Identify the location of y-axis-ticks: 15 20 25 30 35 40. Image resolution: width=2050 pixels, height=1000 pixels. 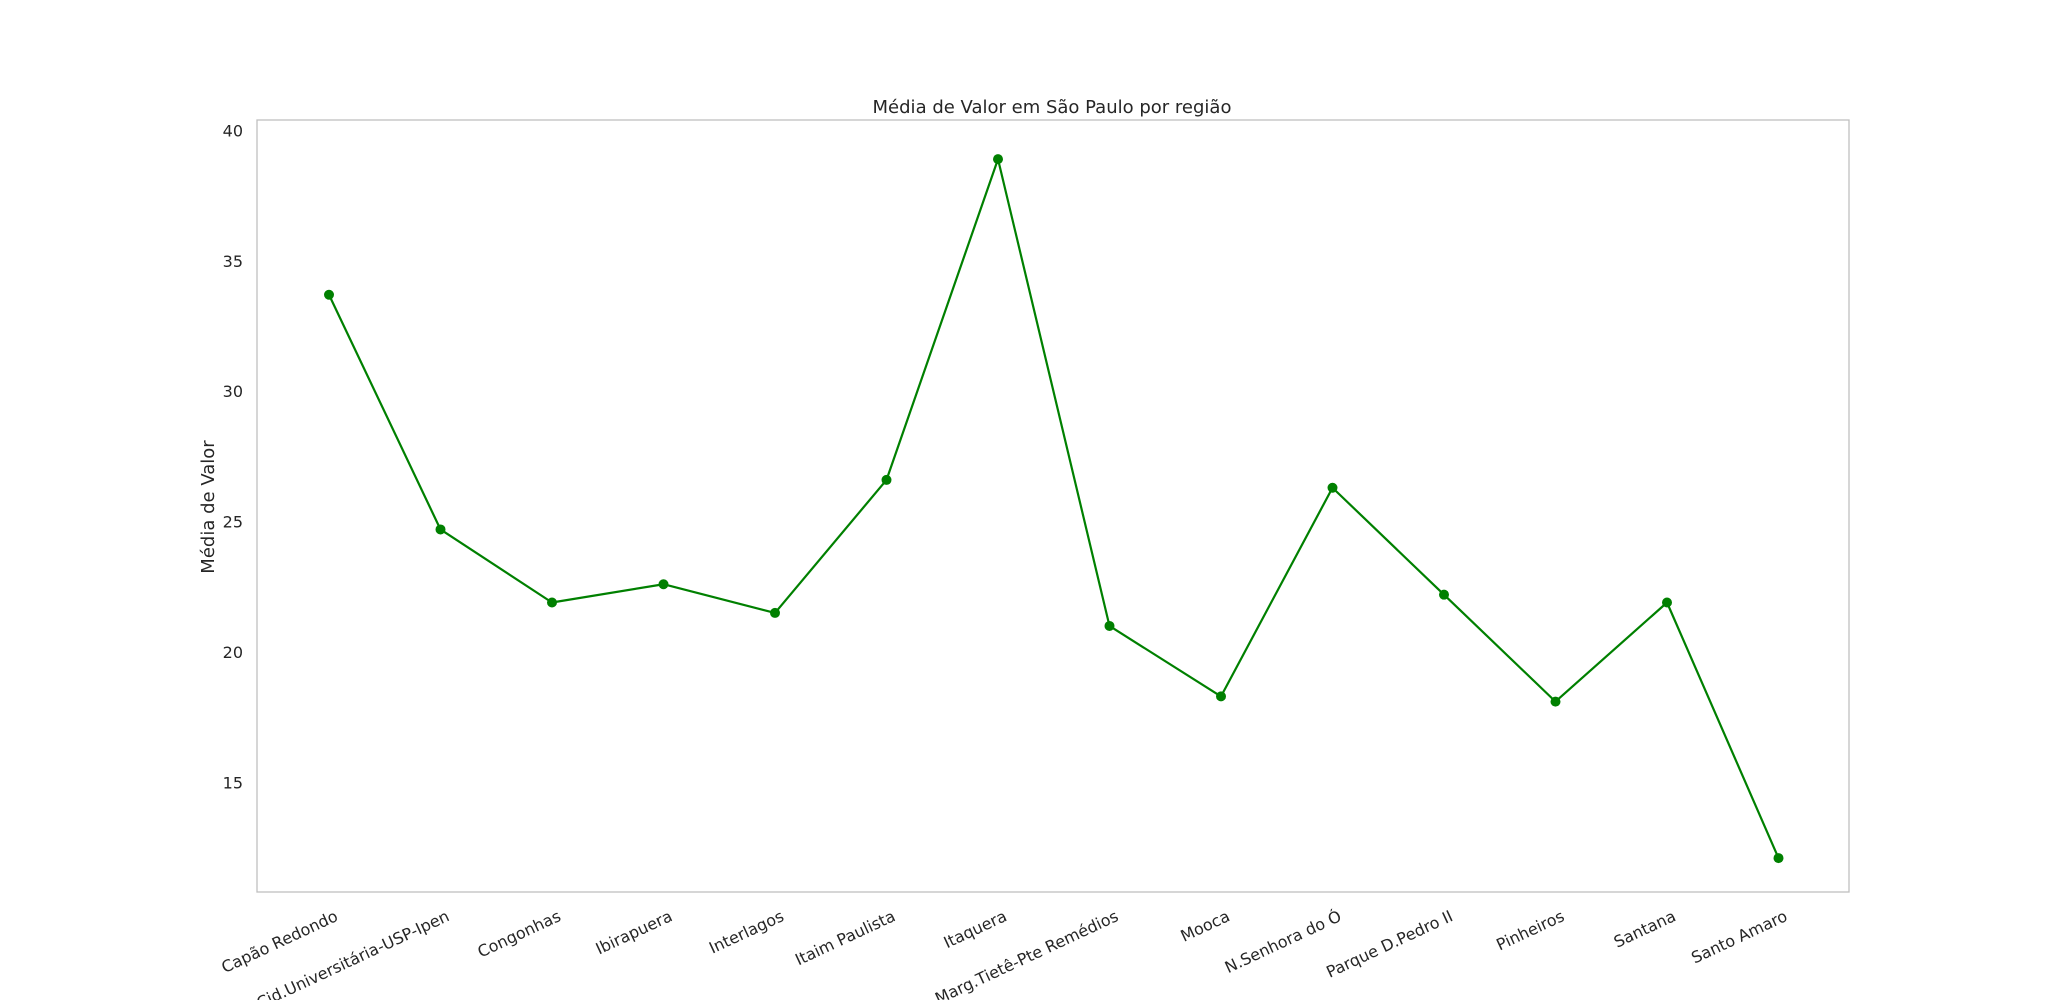
(233, 456).